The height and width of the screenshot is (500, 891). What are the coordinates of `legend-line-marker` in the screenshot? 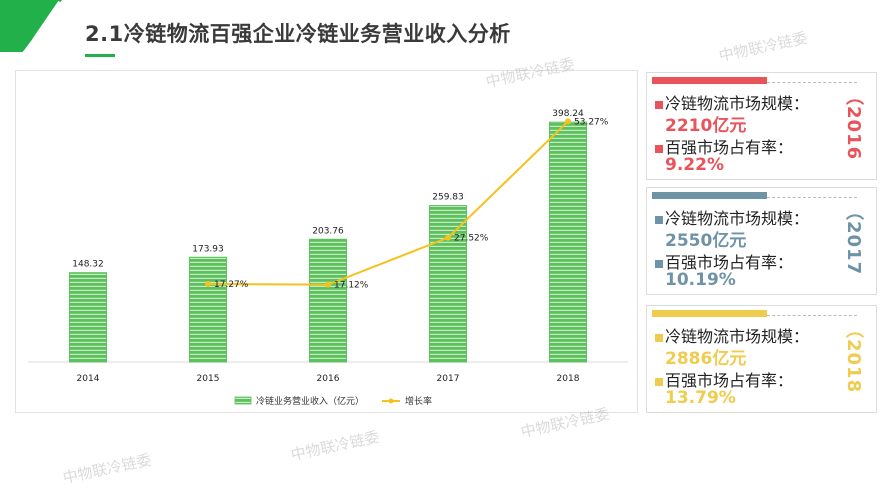 It's located at (391, 401).